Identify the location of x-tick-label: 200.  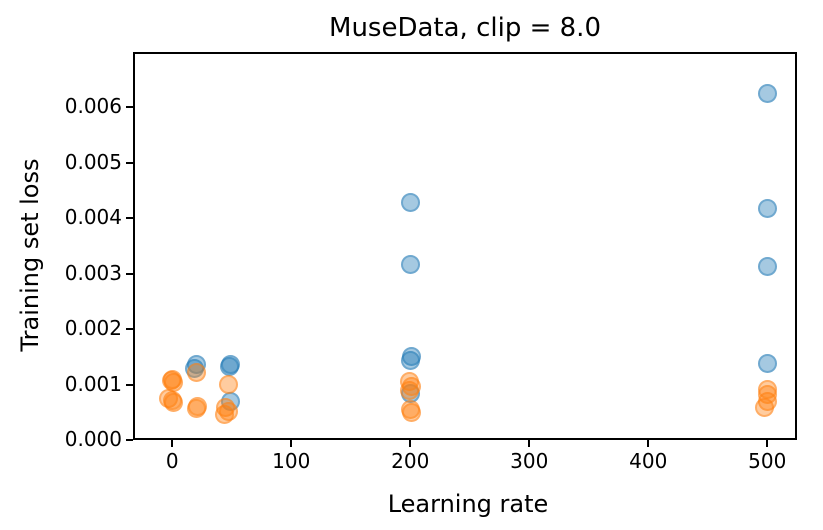
(410, 461).